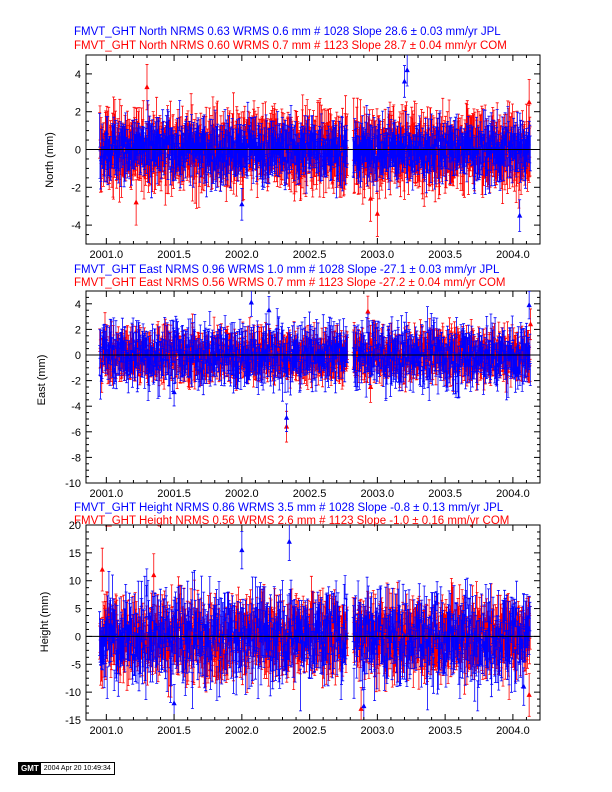  I want to click on height-x-tick-label: 2002.5, so click(310, 731).